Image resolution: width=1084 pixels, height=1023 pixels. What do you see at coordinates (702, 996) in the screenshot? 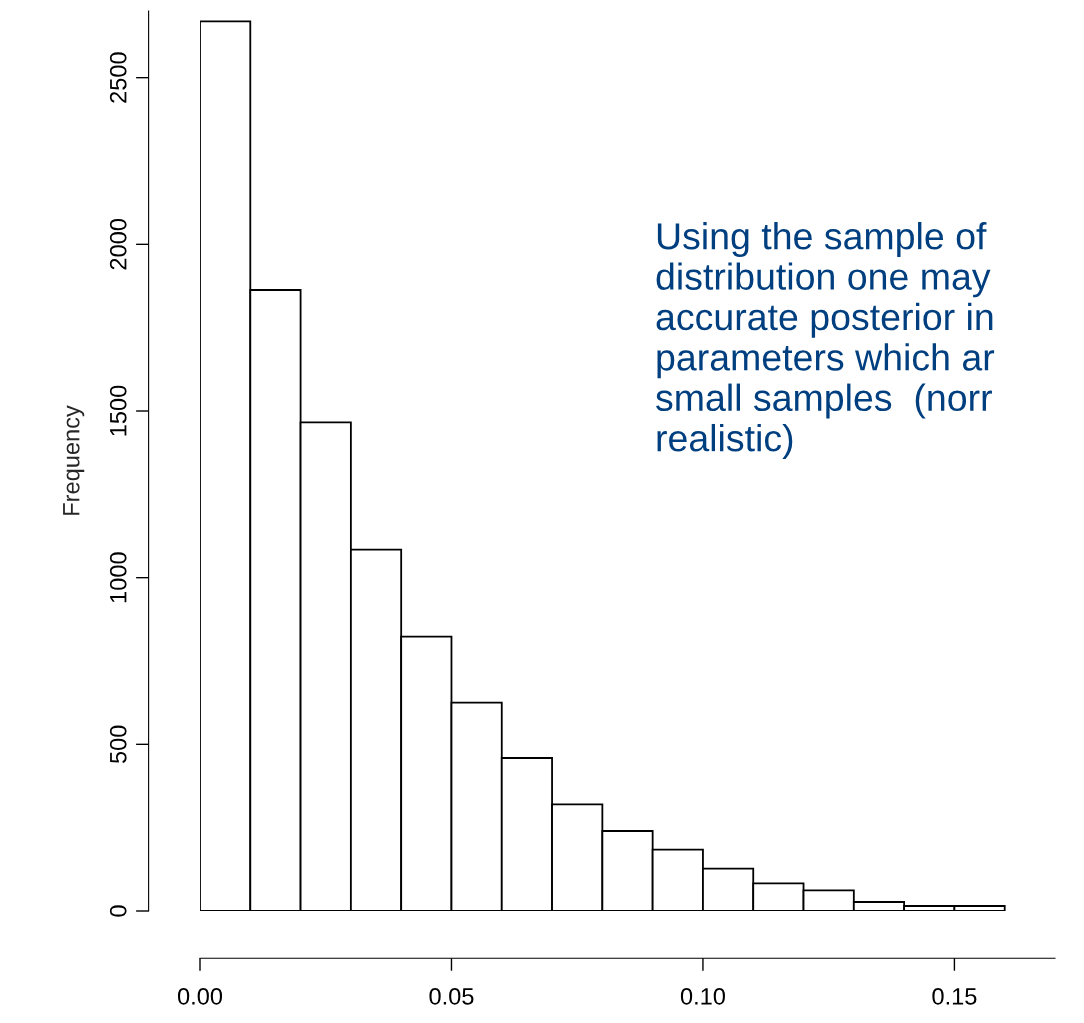
I see `x-tick-label: 0.10` at bounding box center [702, 996].